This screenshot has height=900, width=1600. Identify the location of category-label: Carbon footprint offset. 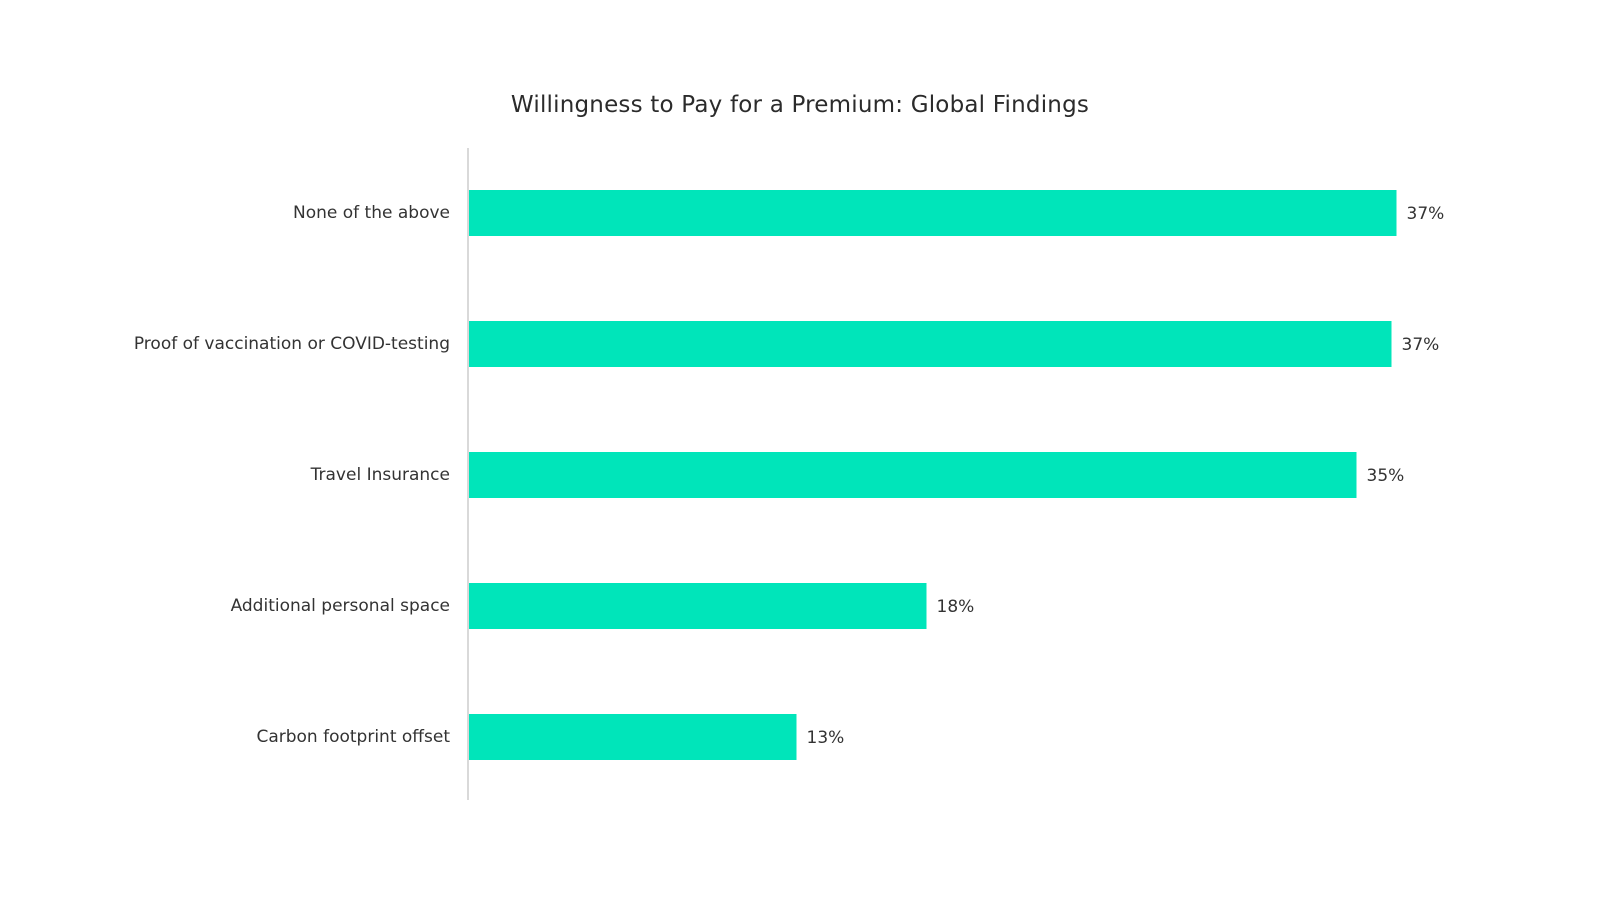
(353, 737).